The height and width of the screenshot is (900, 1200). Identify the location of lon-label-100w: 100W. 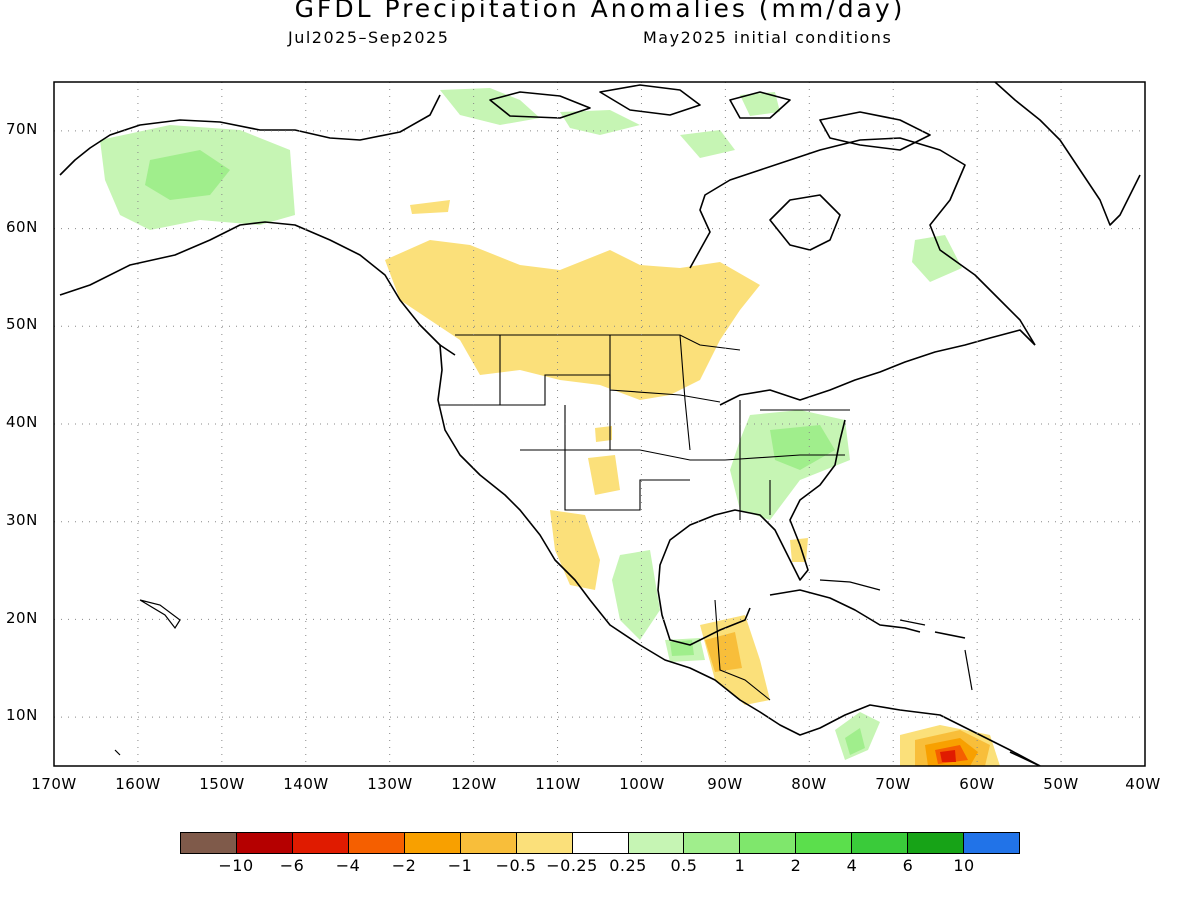
(642, 784).